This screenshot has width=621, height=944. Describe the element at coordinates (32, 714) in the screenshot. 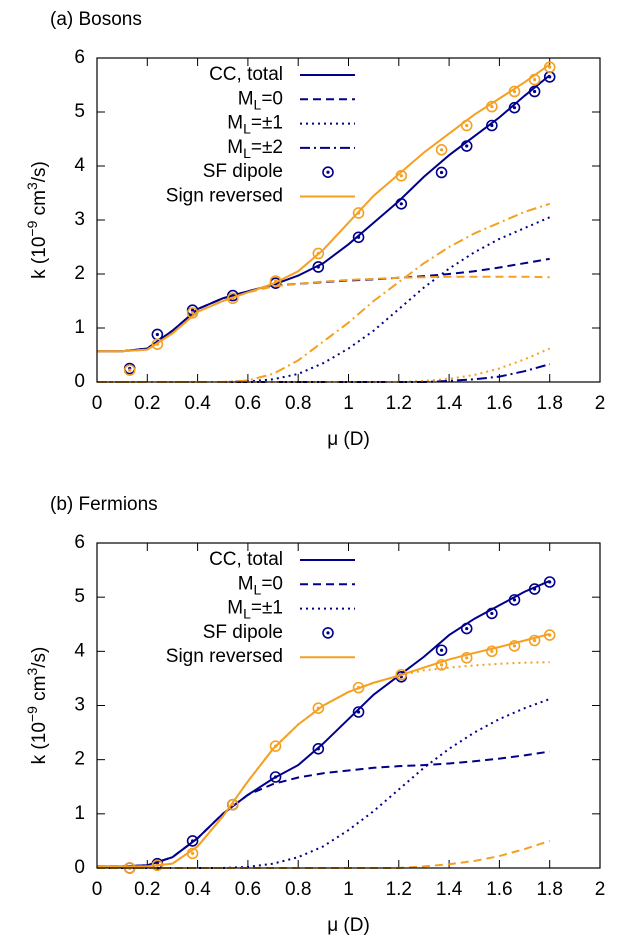

I see `text-part: −9` at that location.